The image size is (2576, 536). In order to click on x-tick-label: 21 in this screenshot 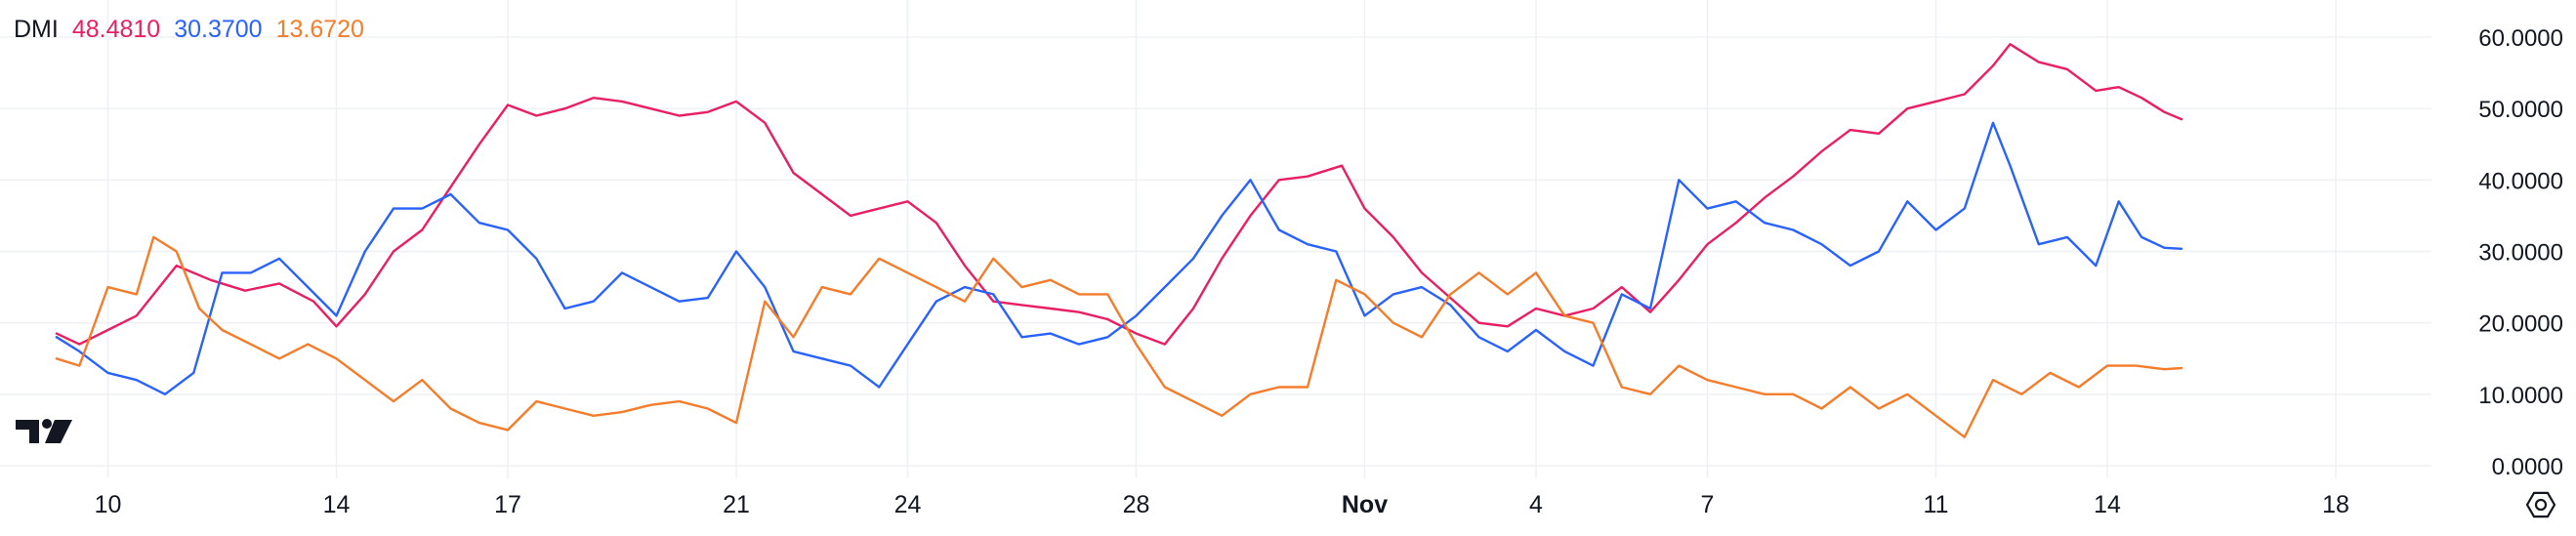, I will do `click(736, 504)`.